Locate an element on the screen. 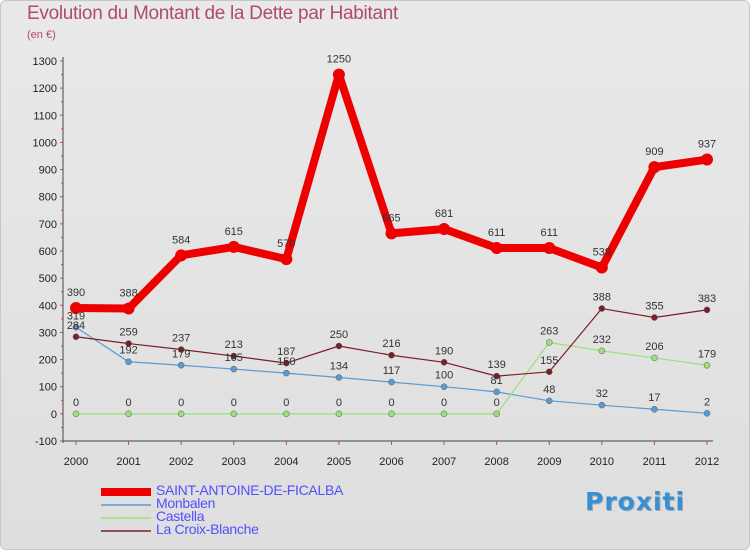 This screenshot has width=750, height=550. data-label-3: 187 is located at coordinates (286, 352).